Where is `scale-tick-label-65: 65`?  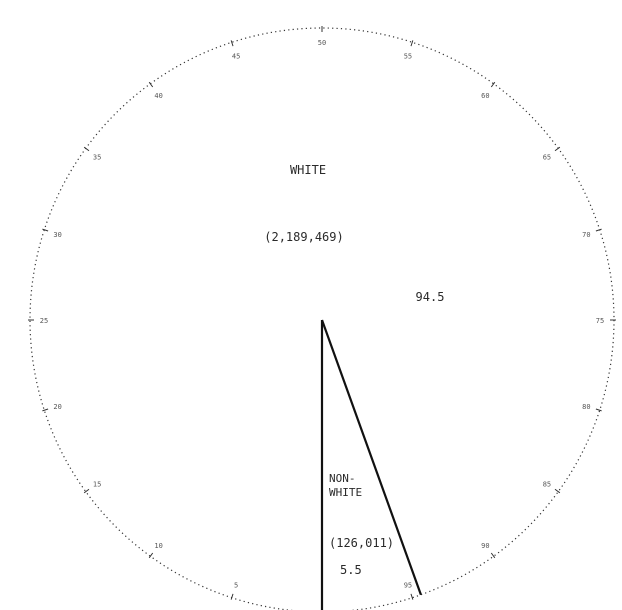
scale-tick-label-65: 65 is located at coordinates (547, 158).